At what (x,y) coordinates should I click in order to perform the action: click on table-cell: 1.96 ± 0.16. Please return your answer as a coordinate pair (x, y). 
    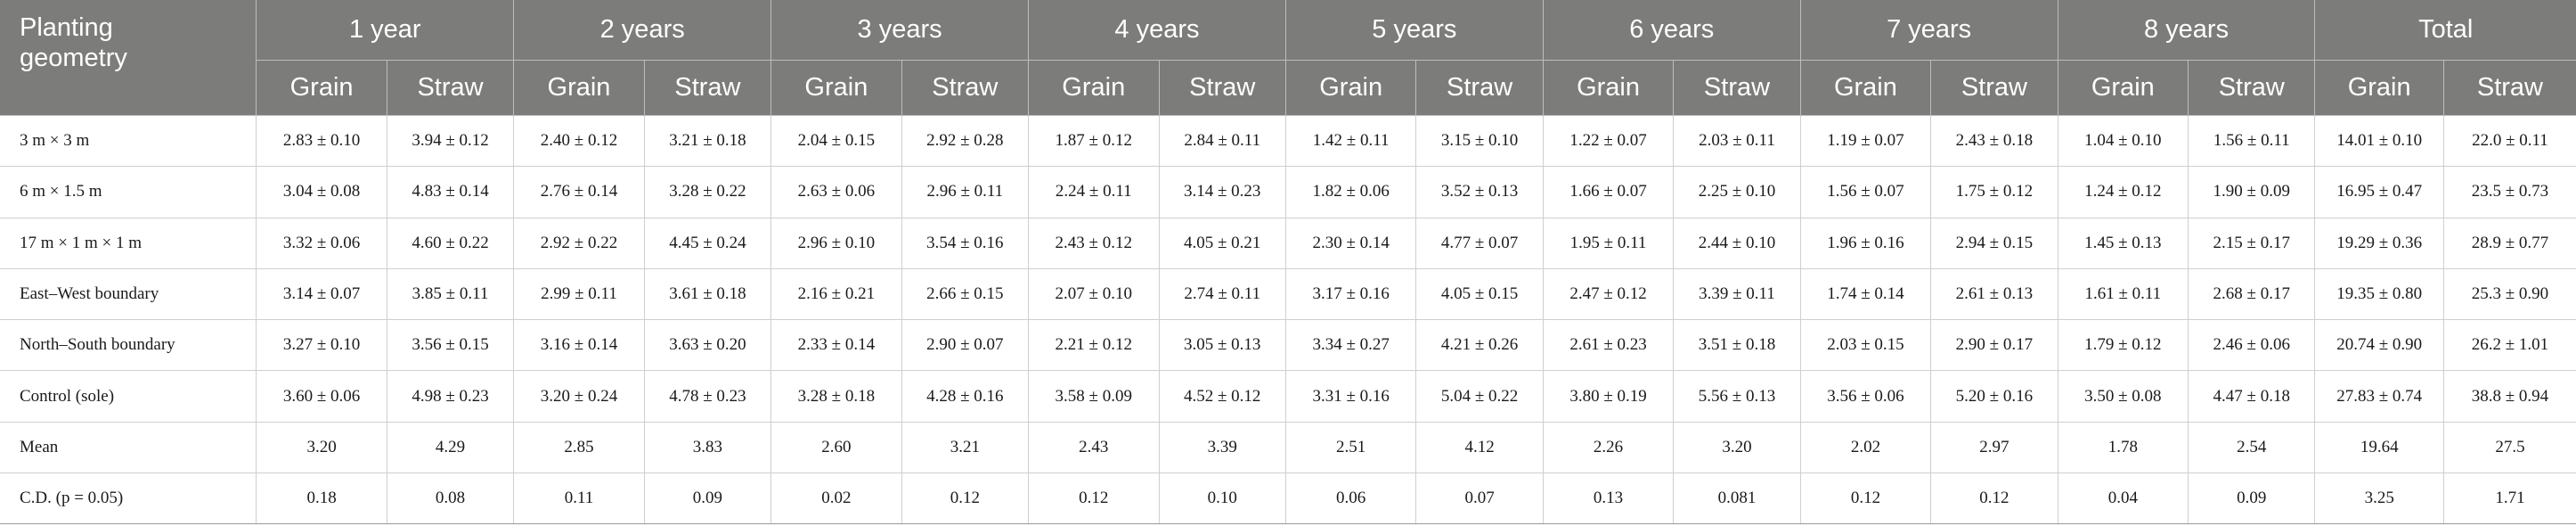
    Looking at the image, I should click on (1866, 244).